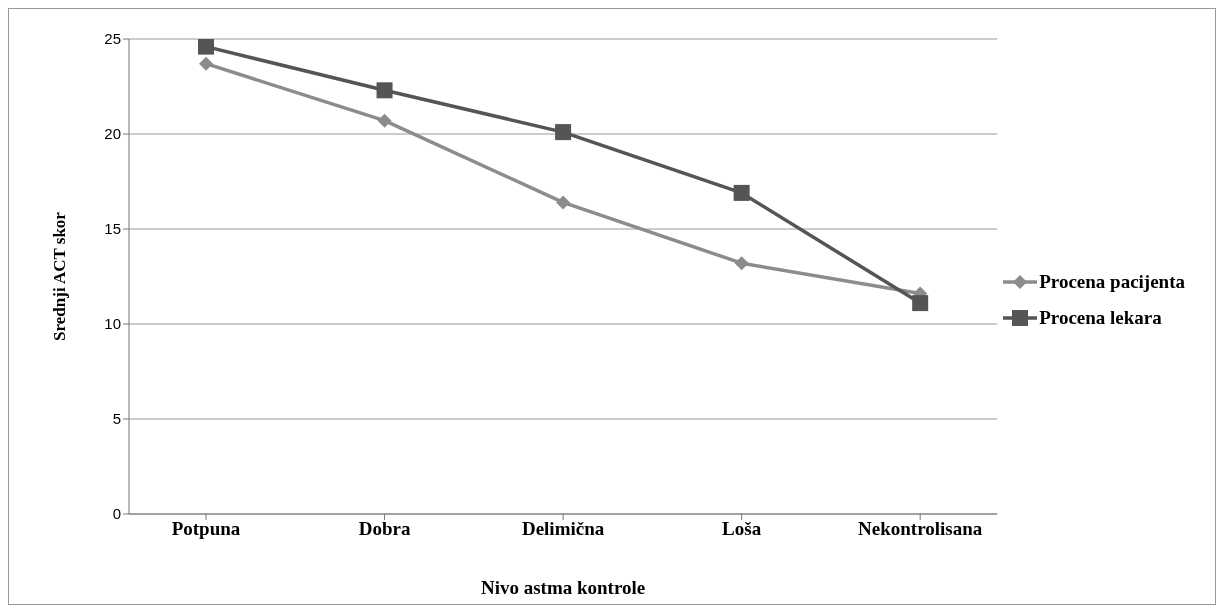 This screenshot has width=1224, height=613. I want to click on legend-label: Procena pacijenta, so click(1112, 281).